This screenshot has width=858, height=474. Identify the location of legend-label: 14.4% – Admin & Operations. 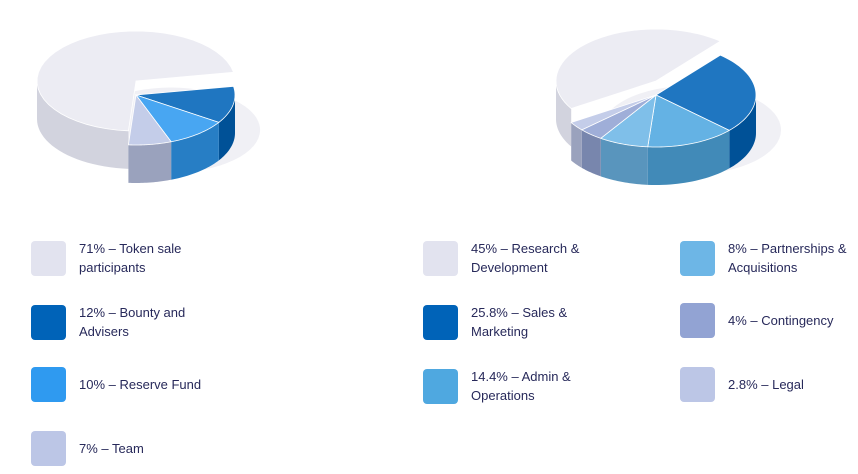
(521, 386).